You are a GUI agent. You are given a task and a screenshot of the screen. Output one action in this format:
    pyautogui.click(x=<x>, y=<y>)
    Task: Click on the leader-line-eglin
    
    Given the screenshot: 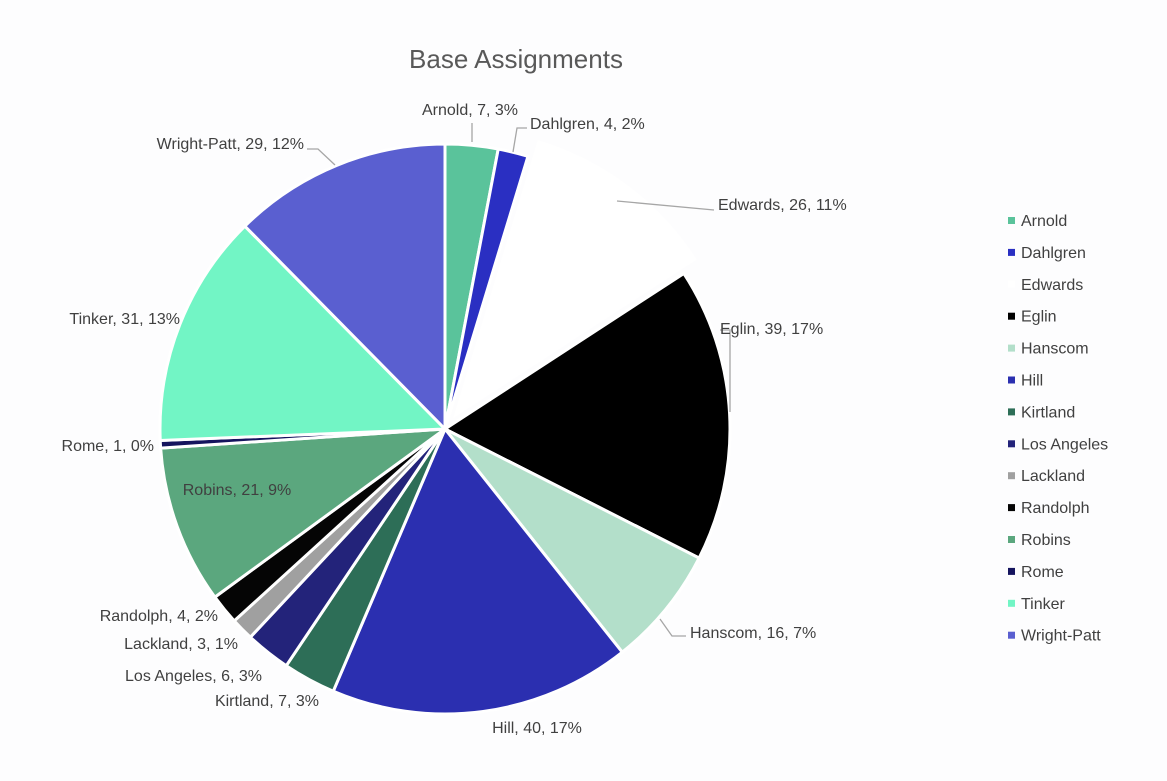 What is the action you would take?
    pyautogui.click(x=725, y=370)
    